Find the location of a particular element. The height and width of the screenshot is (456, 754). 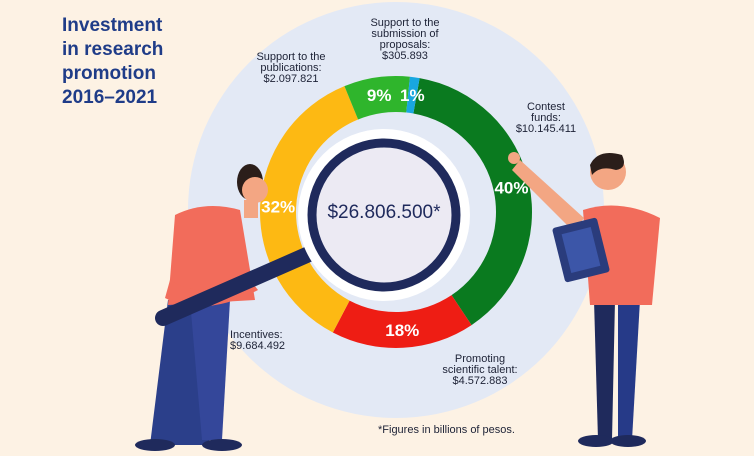

percent-label-publications: 9% is located at coordinates (379, 95).